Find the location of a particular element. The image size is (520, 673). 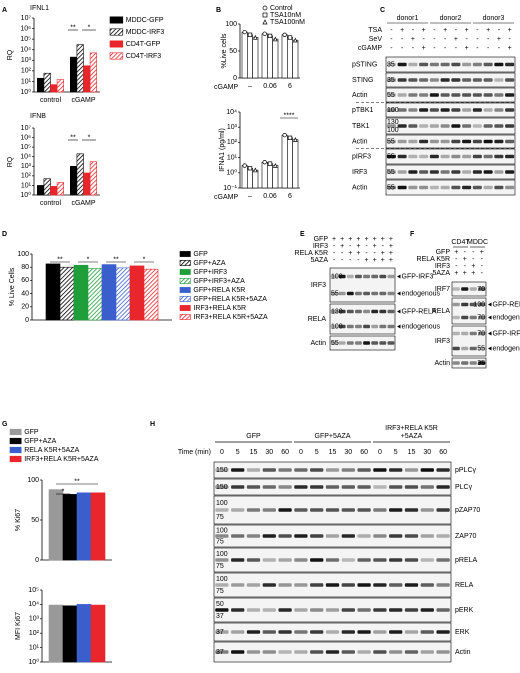

size-marker: 75 is located at coordinates (220, 591).